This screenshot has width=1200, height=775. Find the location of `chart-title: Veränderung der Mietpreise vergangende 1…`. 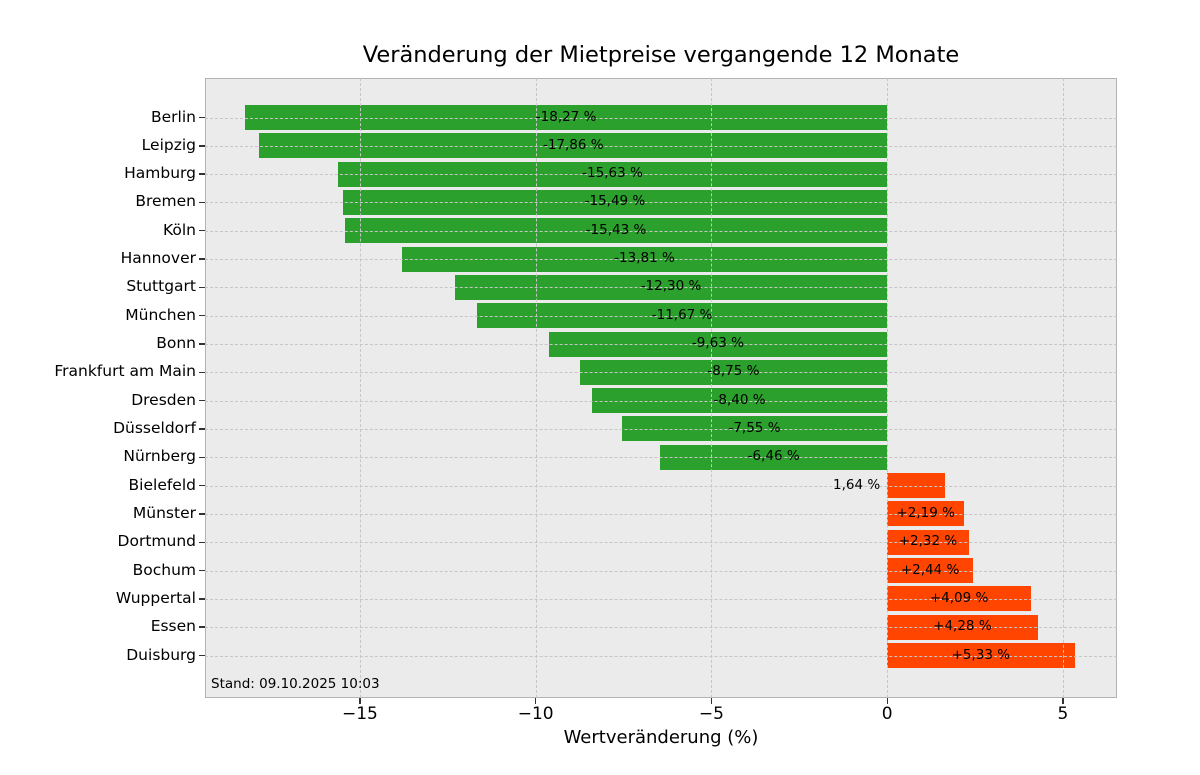

chart-title: Veränderung der Mietpreise vergangende 1… is located at coordinates (661, 55).